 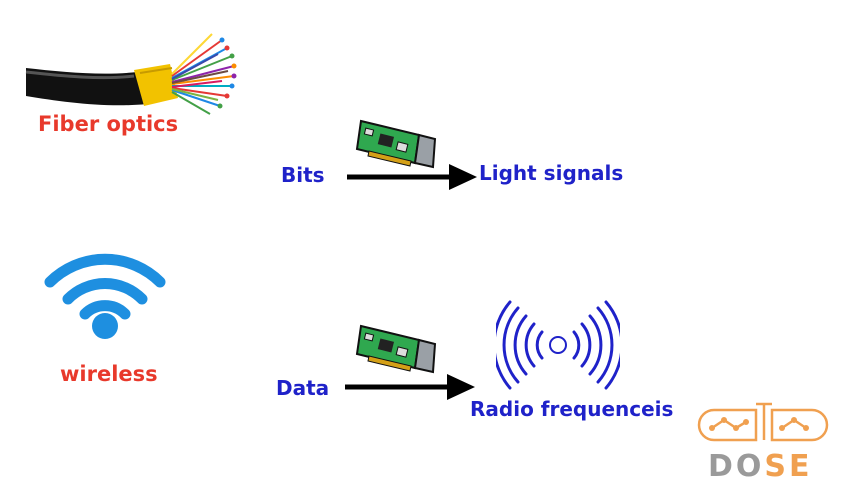 I want to click on bits-label: Bits, so click(x=303, y=175).